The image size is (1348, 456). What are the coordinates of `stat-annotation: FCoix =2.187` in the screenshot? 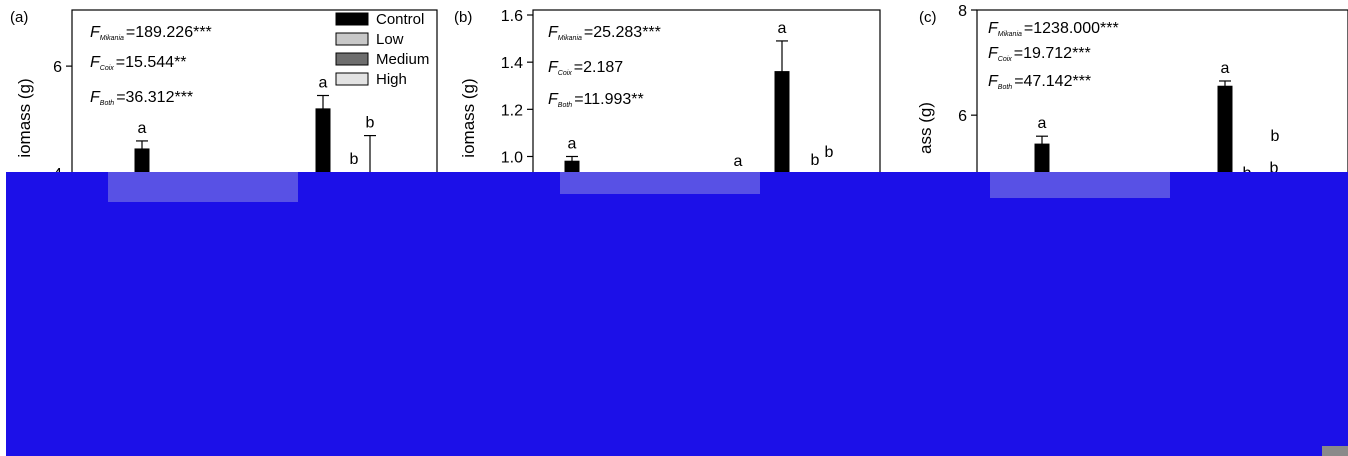 It's located at (585, 68).